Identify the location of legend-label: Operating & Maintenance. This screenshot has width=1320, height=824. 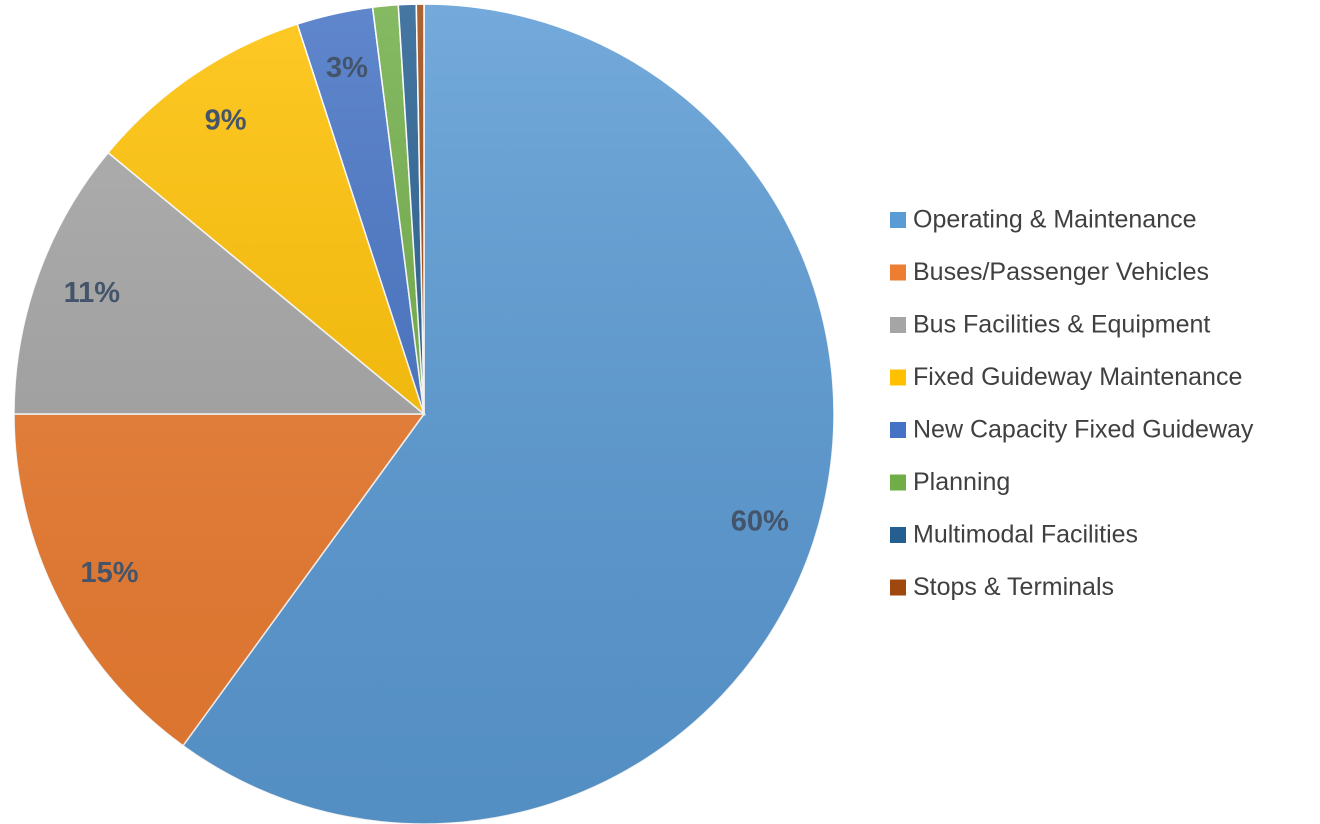
(1055, 220).